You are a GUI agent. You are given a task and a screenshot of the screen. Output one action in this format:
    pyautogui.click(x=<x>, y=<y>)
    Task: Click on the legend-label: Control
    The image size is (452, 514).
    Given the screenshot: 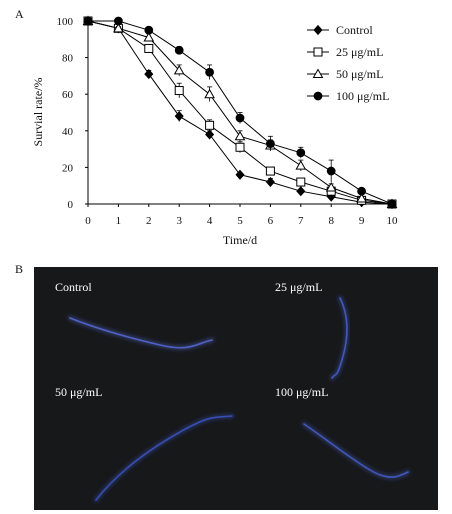 What is the action you would take?
    pyautogui.click(x=354, y=30)
    